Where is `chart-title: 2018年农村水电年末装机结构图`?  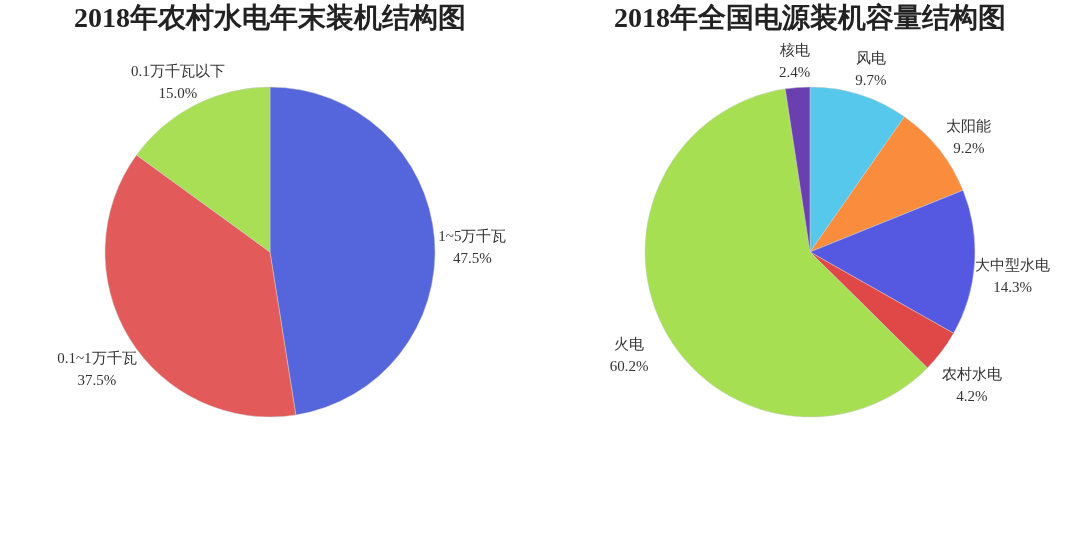 chart-title: 2018年农村水电年末装机结构图 is located at coordinates (270, 17).